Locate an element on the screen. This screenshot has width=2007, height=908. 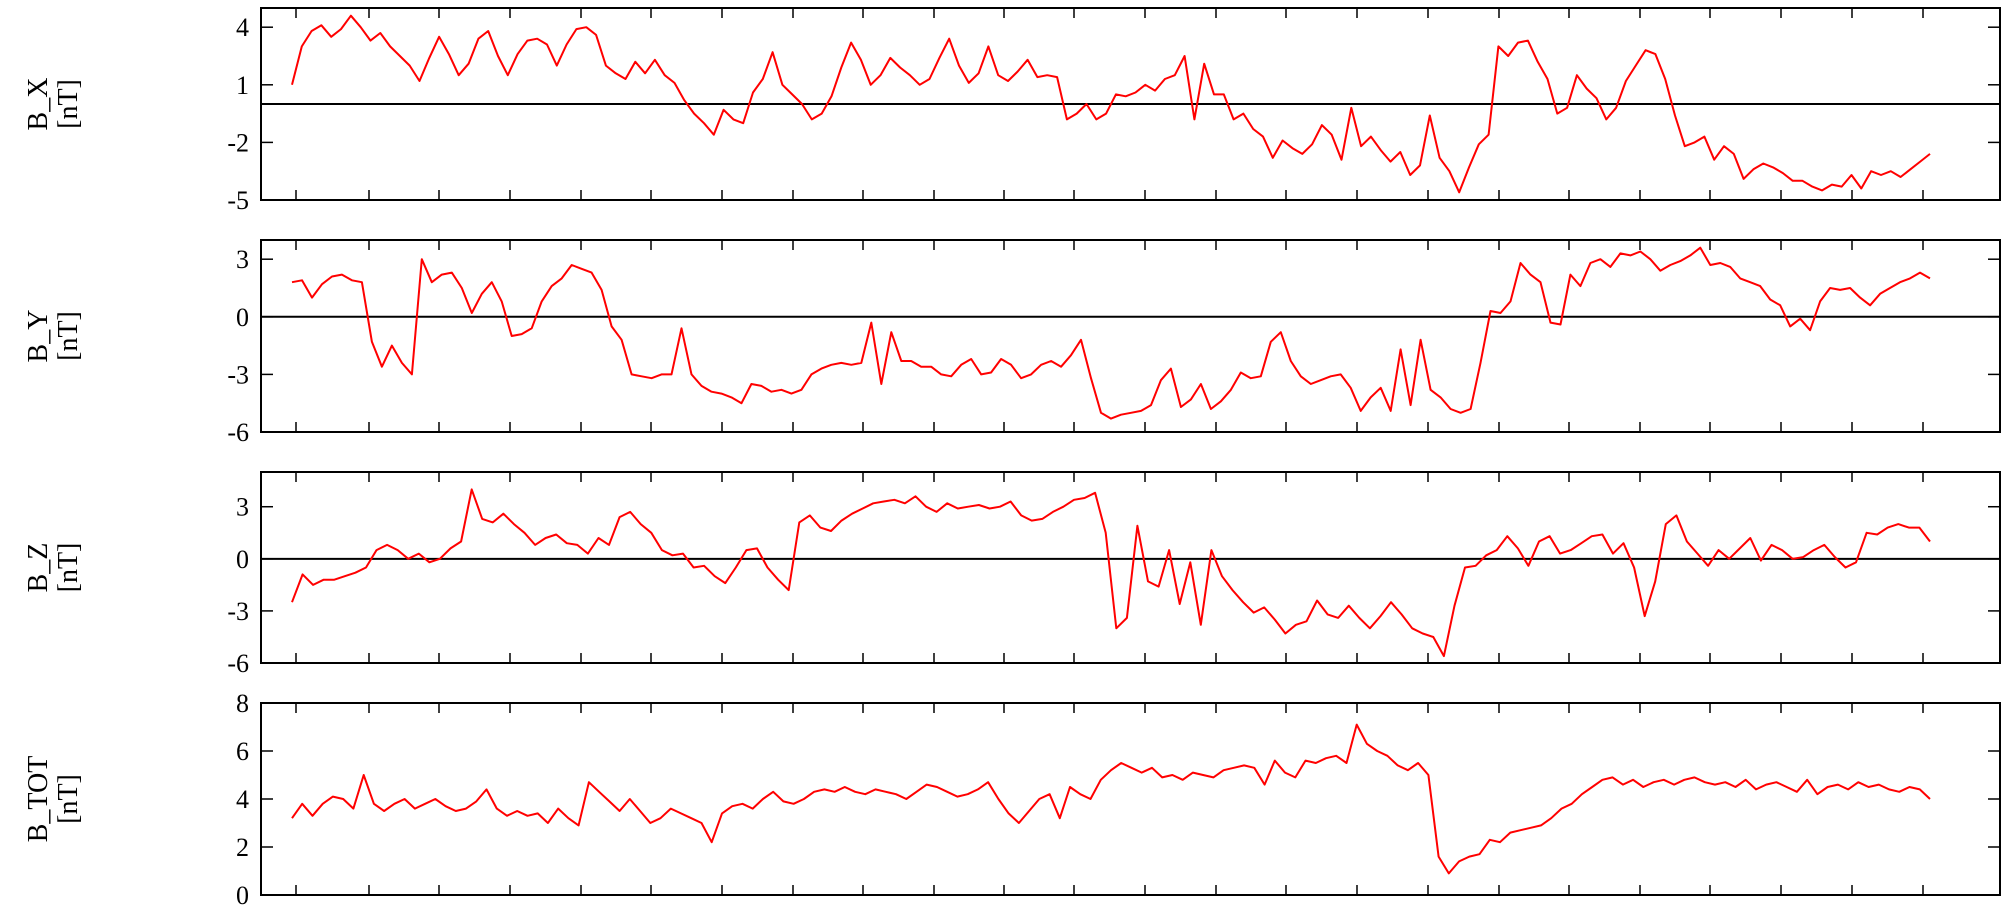
panel-1-ylabel: B_X is located at coordinates (38, 104).